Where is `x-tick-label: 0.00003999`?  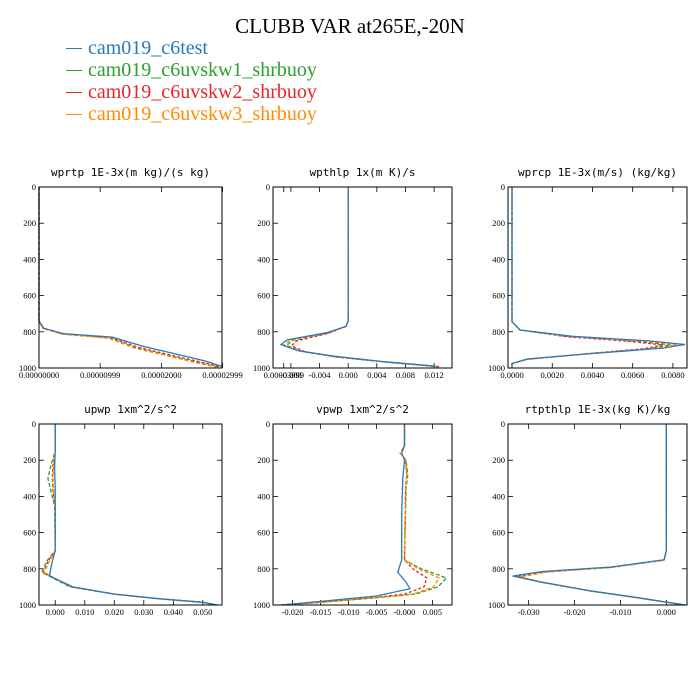
x-tick-label: 0.00003999 is located at coordinates (284, 375).